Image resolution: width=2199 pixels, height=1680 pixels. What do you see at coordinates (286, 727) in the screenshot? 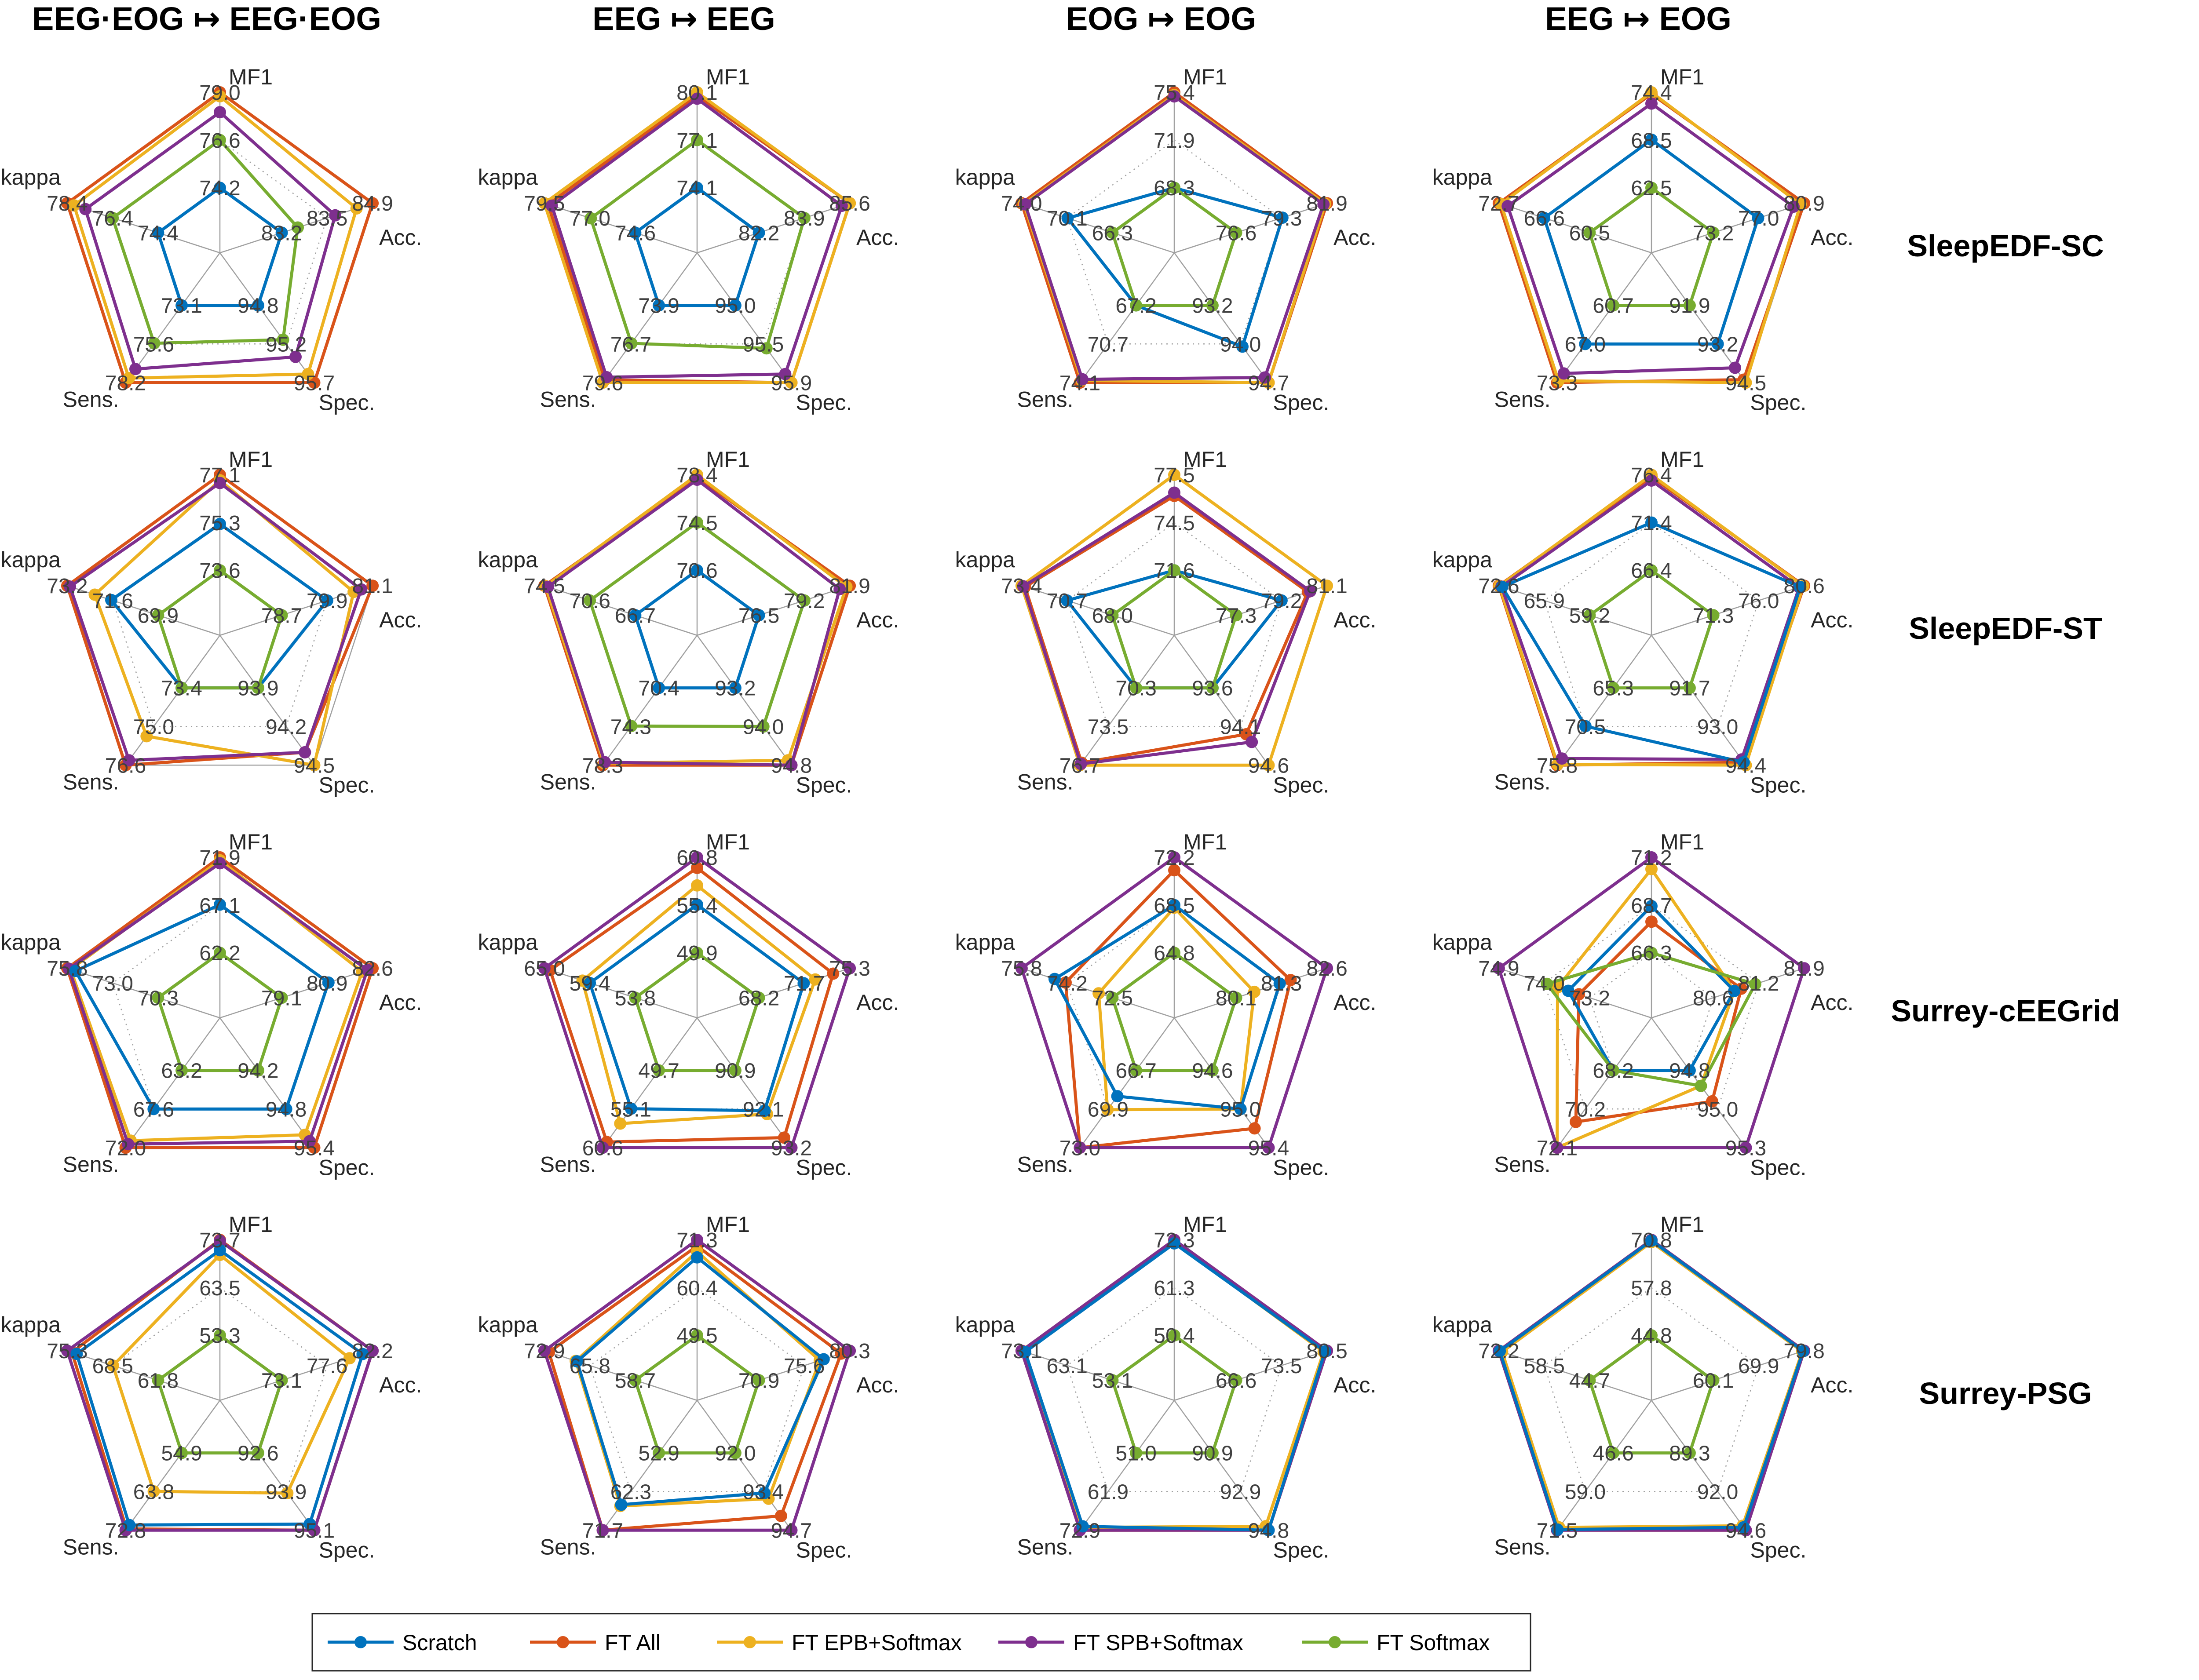
I see `tick-label: 94.2` at bounding box center [286, 727].